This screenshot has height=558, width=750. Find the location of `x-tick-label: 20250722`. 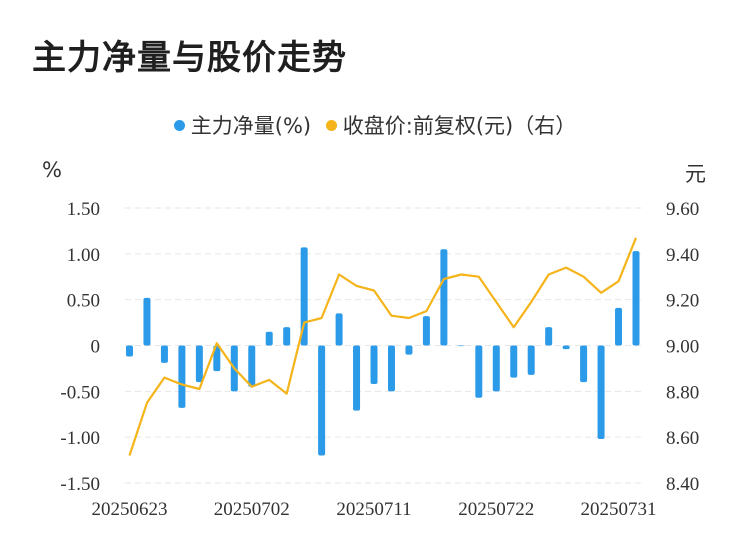

x-tick-label: 20250722 is located at coordinates (496, 509).